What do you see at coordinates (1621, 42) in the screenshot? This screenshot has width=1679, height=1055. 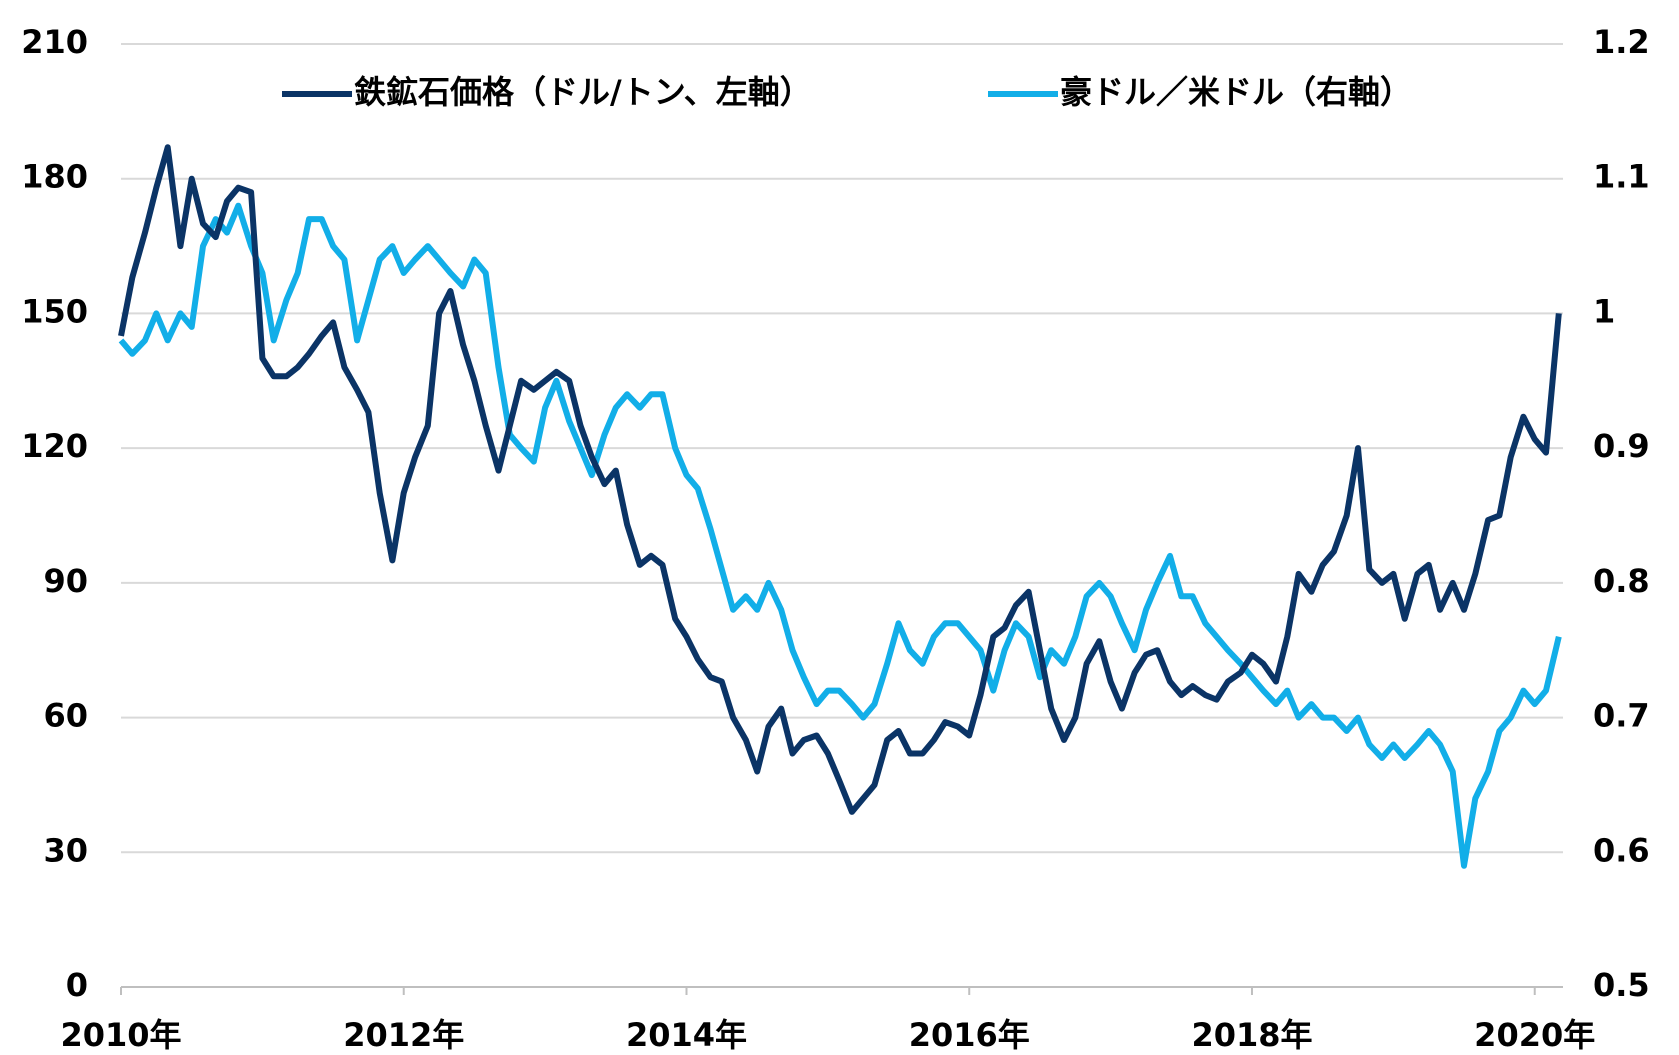 I see `y2-tick-label: 1.2` at bounding box center [1621, 42].